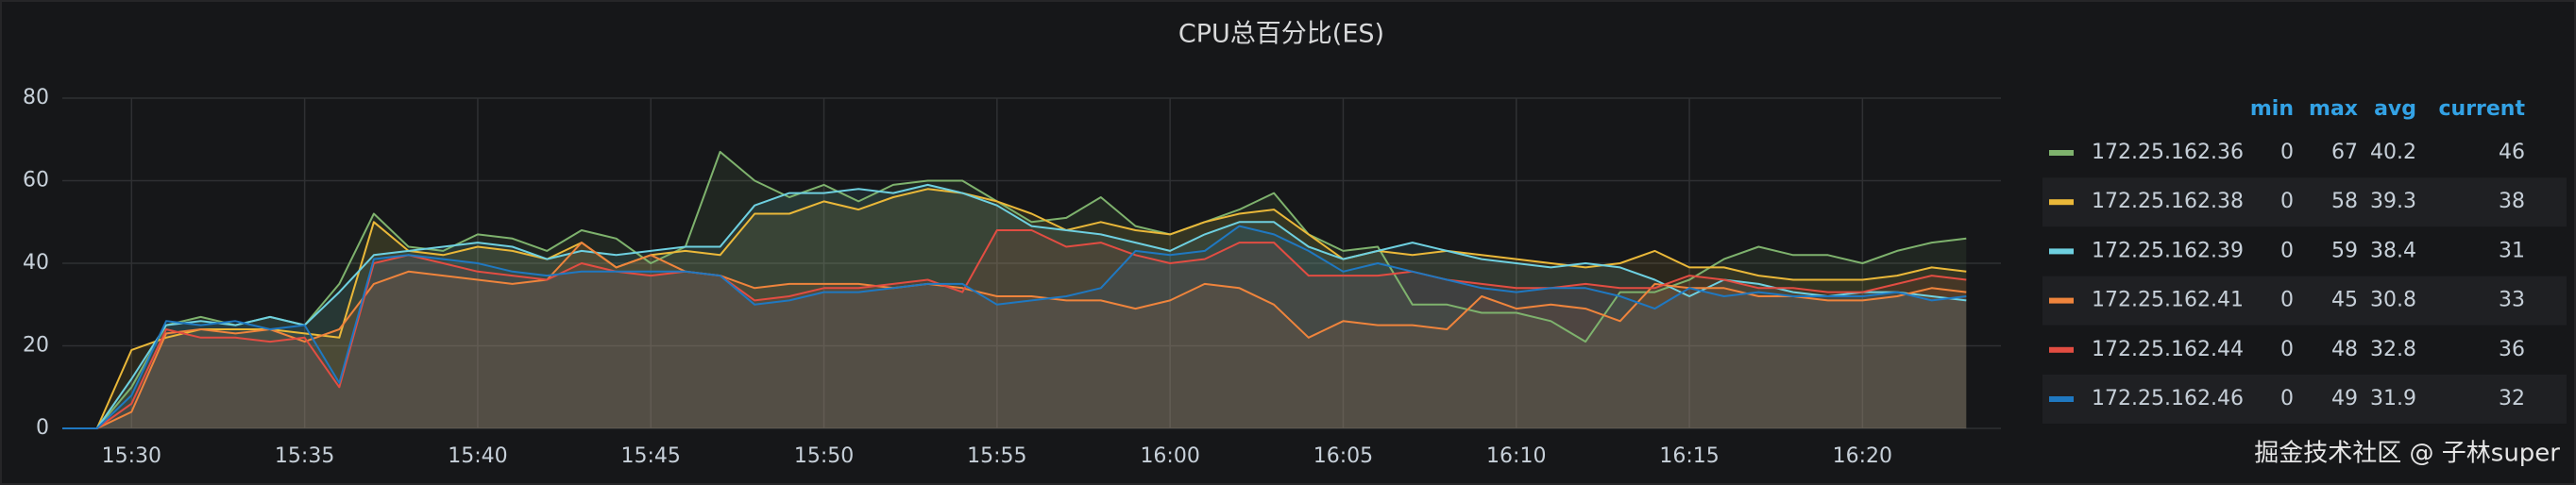  What do you see at coordinates (2512, 201) in the screenshot?
I see `legend-current: 38` at bounding box center [2512, 201].